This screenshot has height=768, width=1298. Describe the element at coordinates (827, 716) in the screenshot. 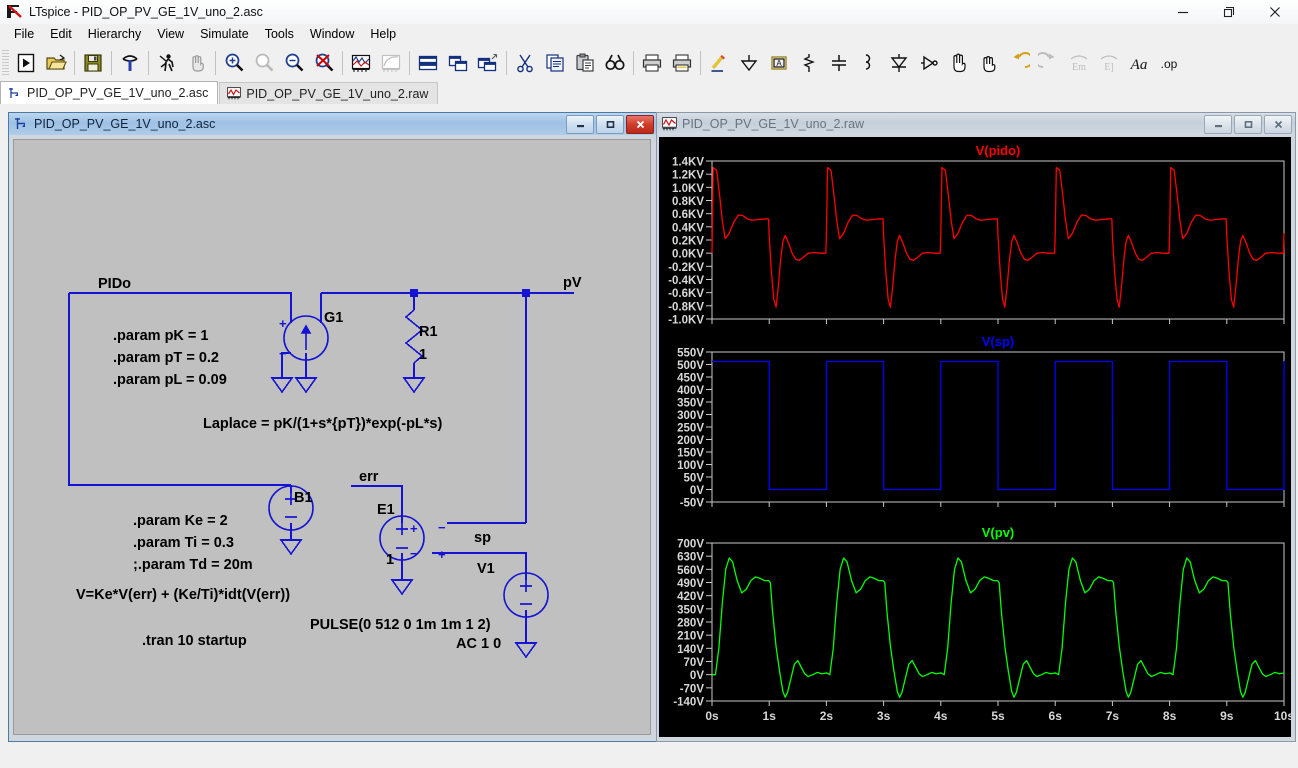

I see `x-axis-tick-label: 2s` at that location.